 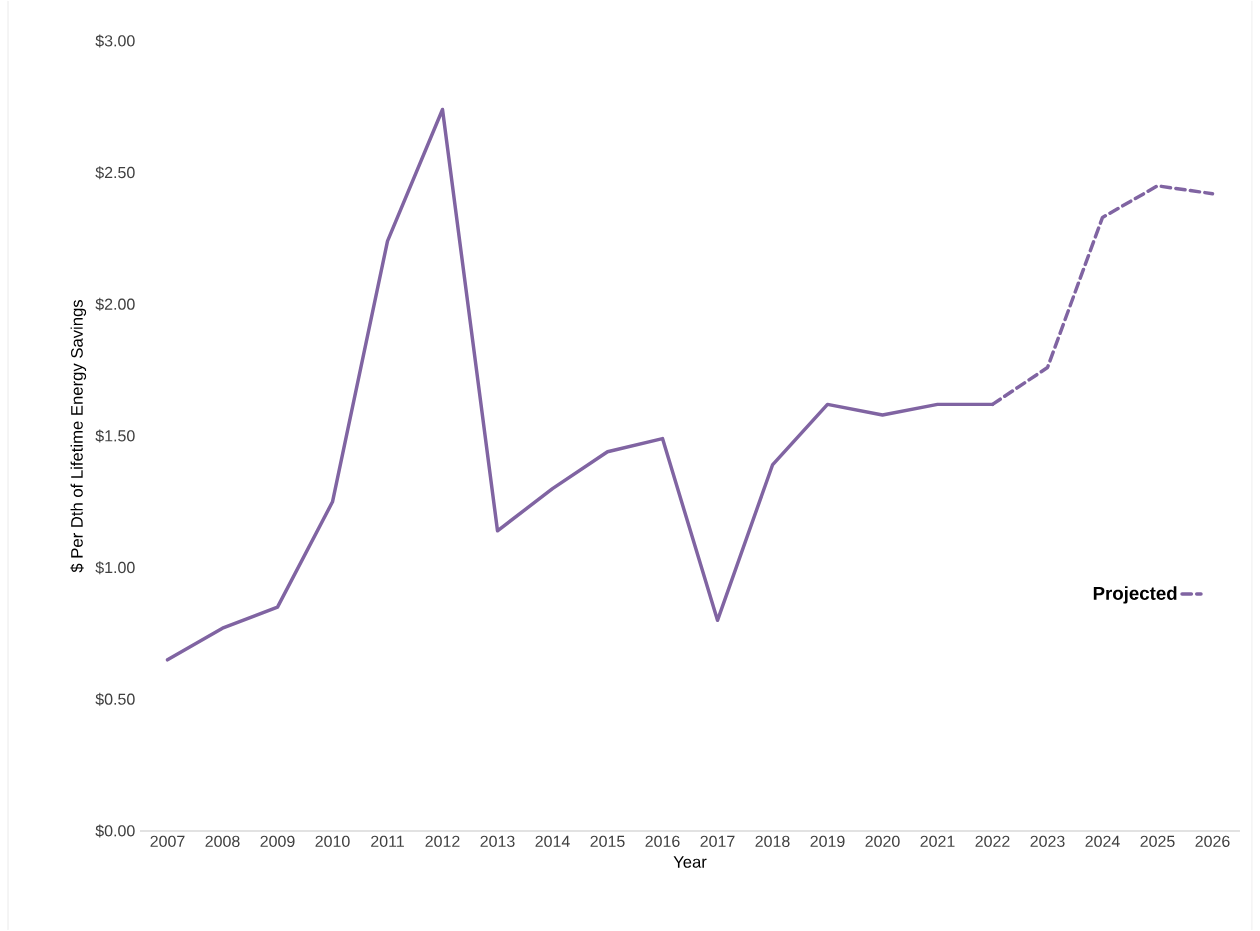 I want to click on x-axis-title: Year, so click(x=690, y=862).